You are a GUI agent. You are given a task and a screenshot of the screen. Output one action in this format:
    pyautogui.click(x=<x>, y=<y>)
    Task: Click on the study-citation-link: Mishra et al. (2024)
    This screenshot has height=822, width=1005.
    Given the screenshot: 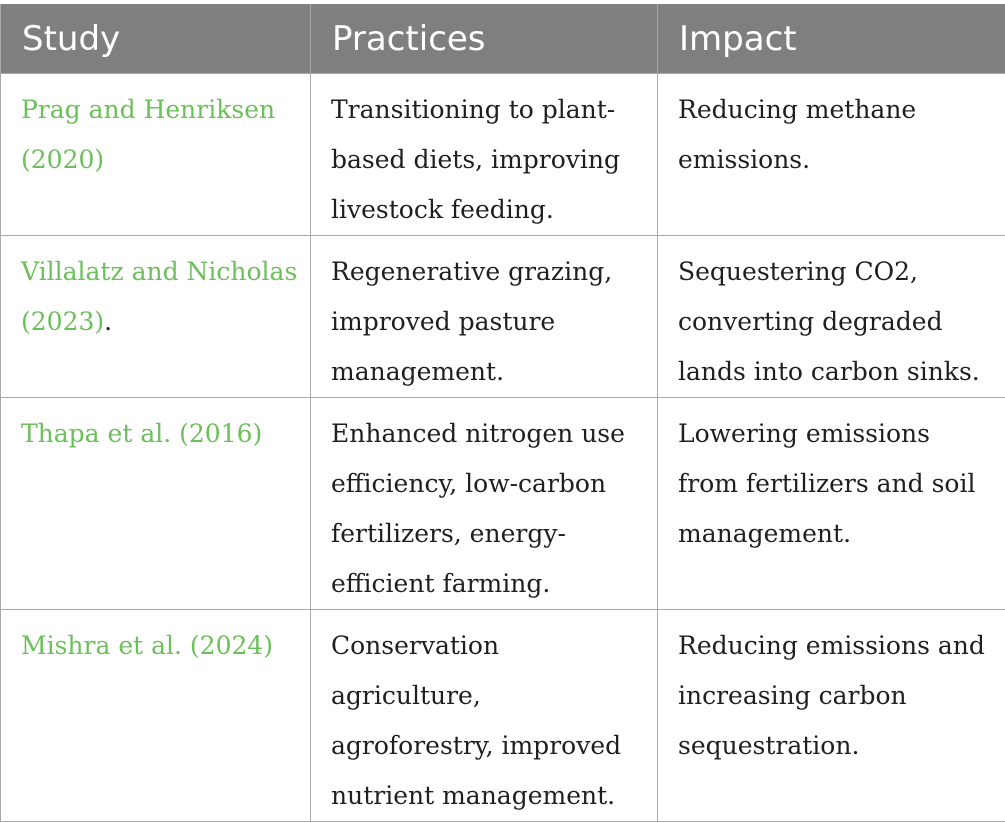 What is the action you would take?
    pyautogui.click(x=147, y=645)
    